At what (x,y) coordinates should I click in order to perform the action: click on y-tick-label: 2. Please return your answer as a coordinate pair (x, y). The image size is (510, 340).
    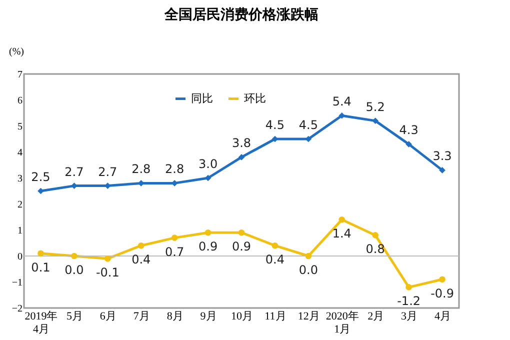
    Looking at the image, I should click on (20, 205).